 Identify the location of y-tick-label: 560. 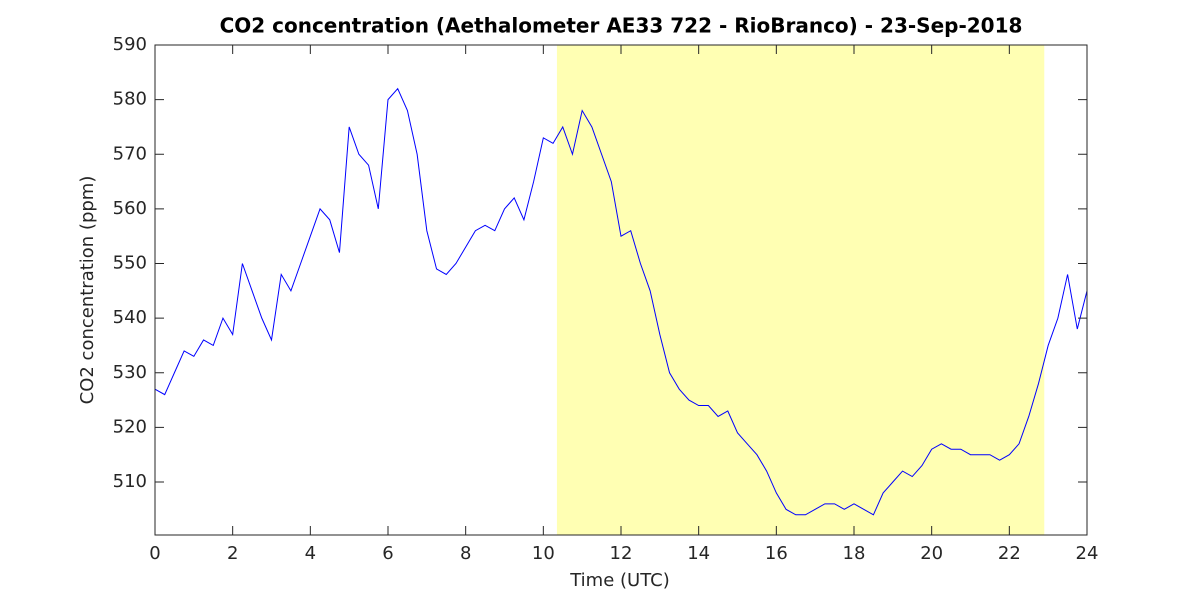
(130, 208).